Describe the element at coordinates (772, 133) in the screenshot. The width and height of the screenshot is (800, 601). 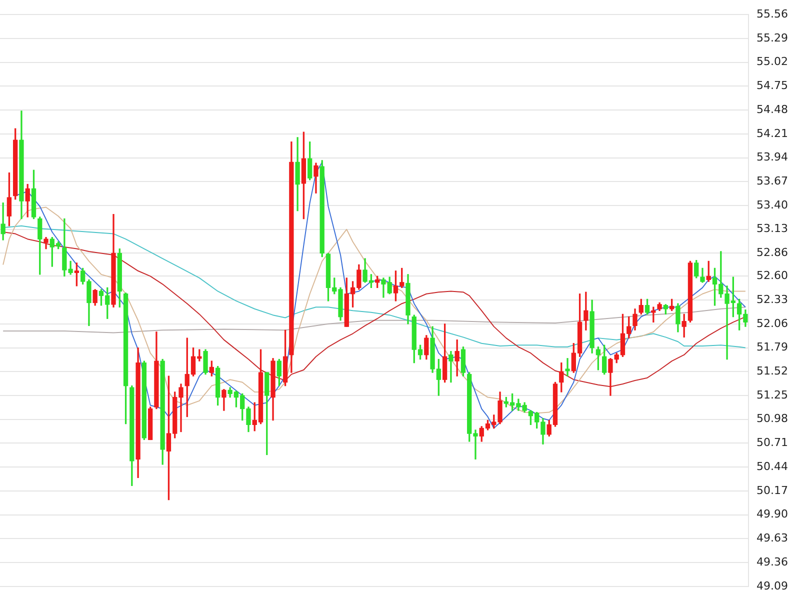
I see `y-tick-label: 54.21` at that location.